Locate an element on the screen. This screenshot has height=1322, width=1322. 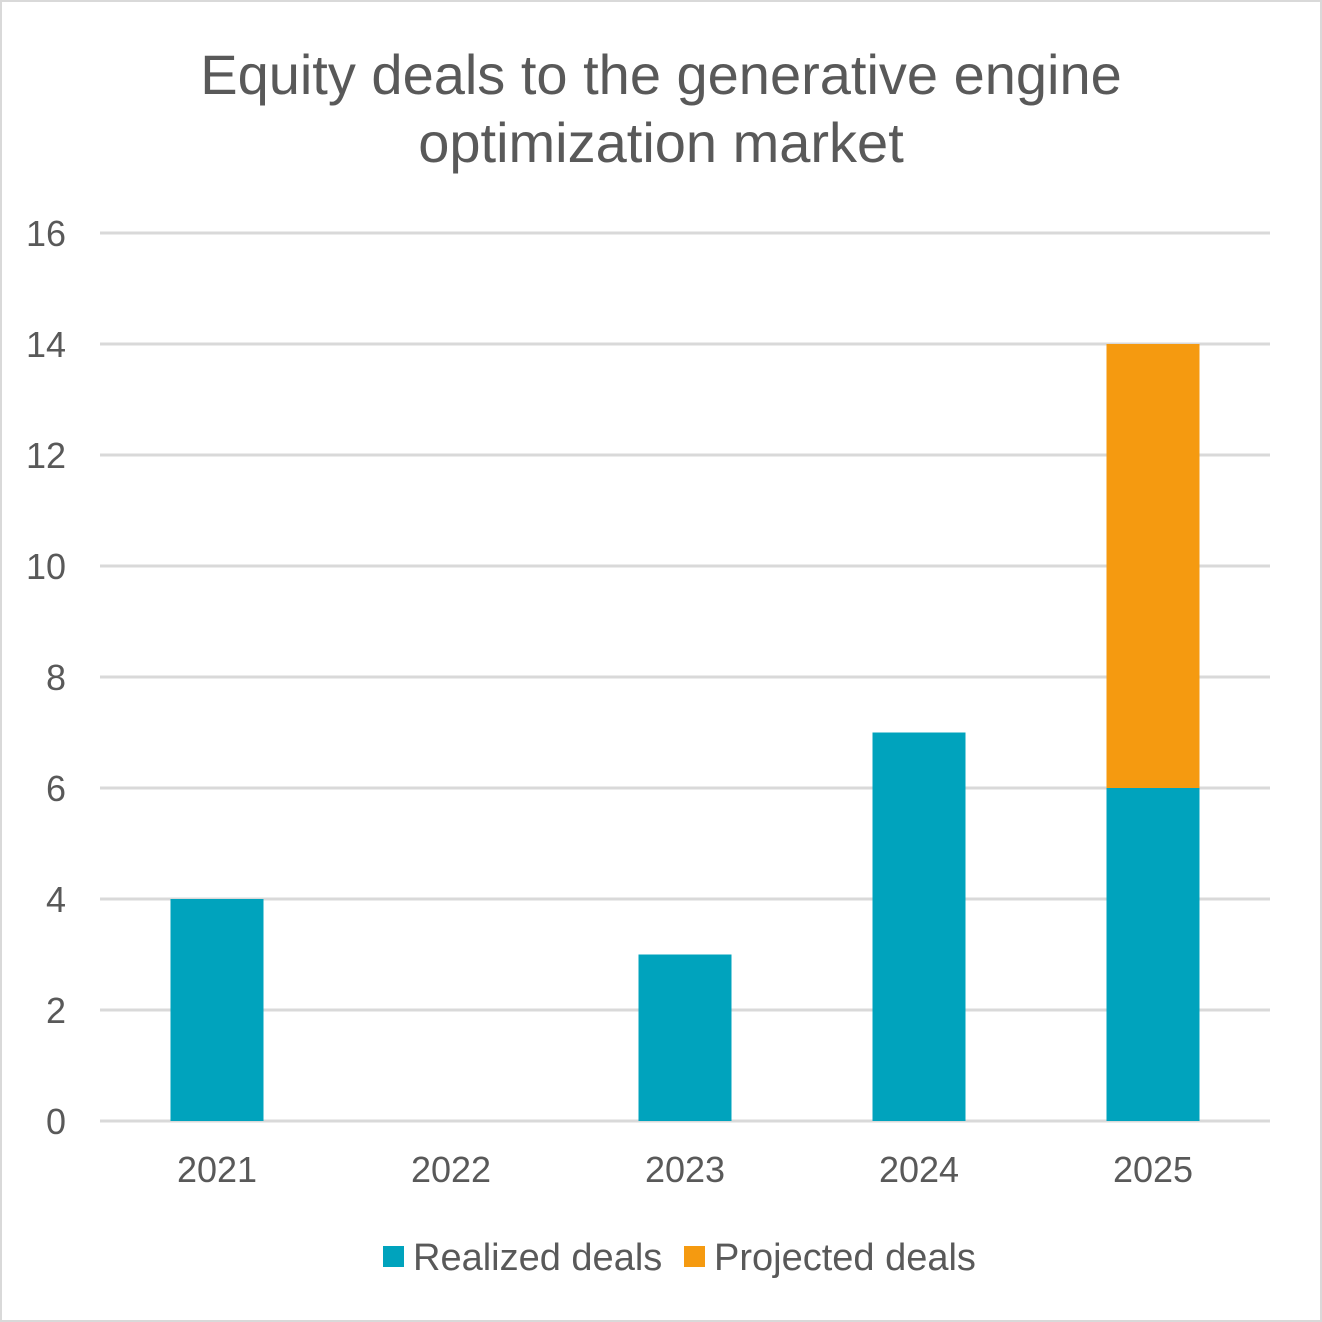
chart-title-line-2: optimization market is located at coordinates (661, 142).